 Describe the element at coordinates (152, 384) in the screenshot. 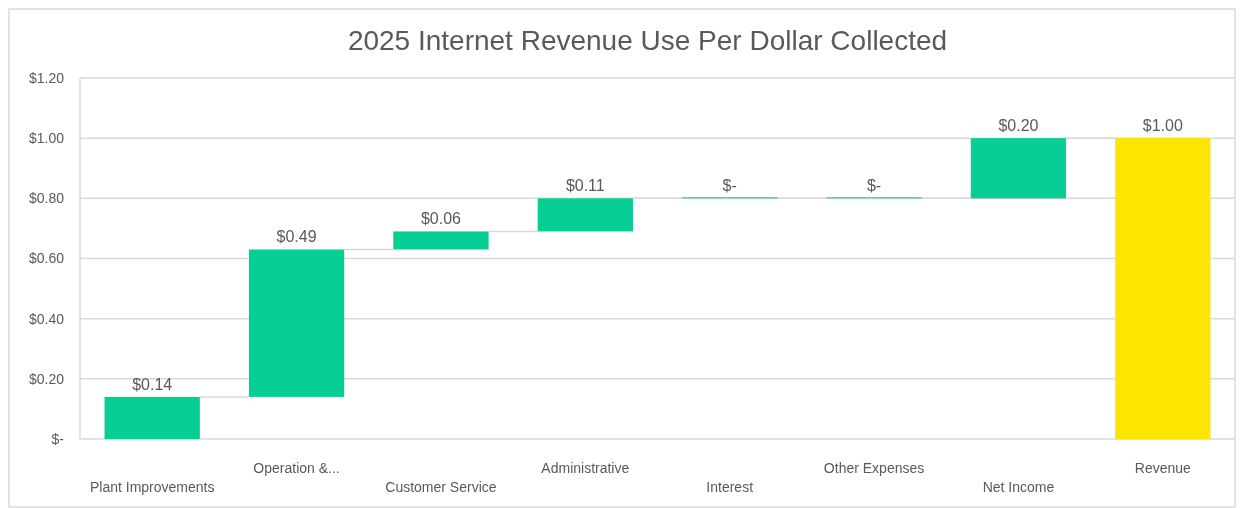

I see `data-label: $0.14` at that location.